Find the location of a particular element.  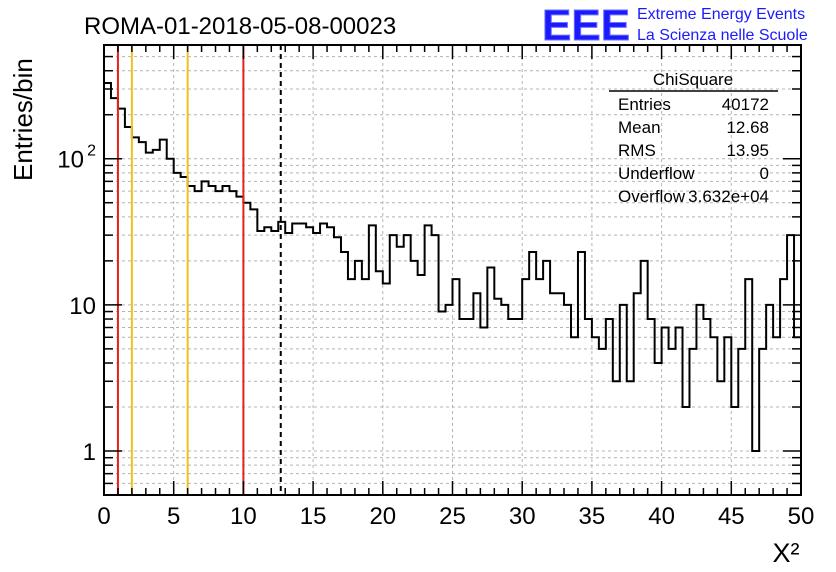

x-tick-label: 35 is located at coordinates (592, 516).